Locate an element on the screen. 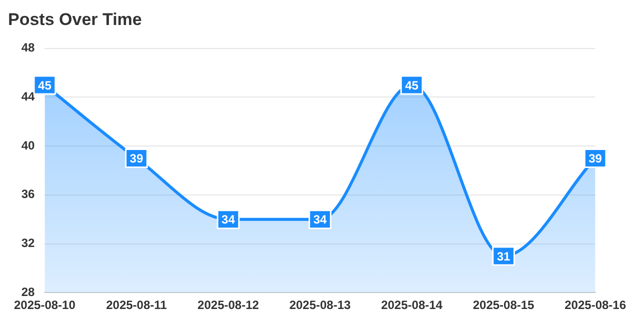 This screenshot has width=640, height=327. chart-title: Posts Over Time is located at coordinates (75, 19).